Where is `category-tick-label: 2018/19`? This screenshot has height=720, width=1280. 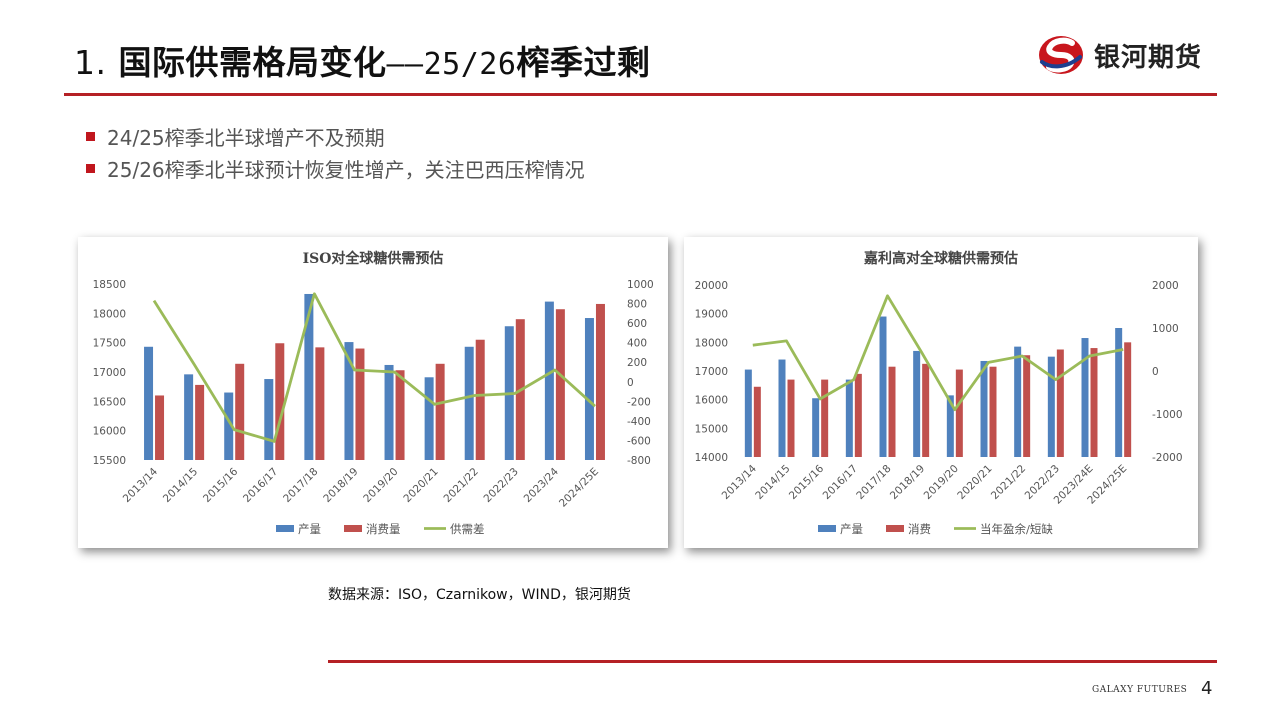 category-tick-label: 2018/19 is located at coordinates (907, 482).